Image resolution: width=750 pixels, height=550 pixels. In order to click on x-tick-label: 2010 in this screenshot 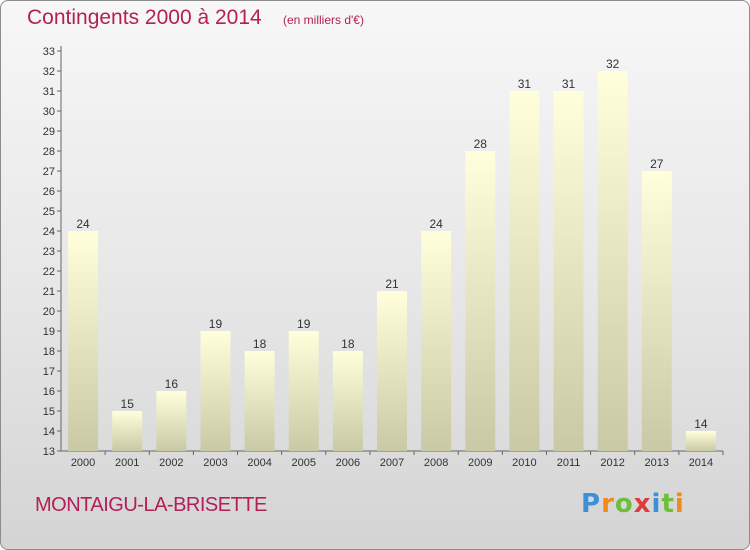, I will do `click(524, 463)`.